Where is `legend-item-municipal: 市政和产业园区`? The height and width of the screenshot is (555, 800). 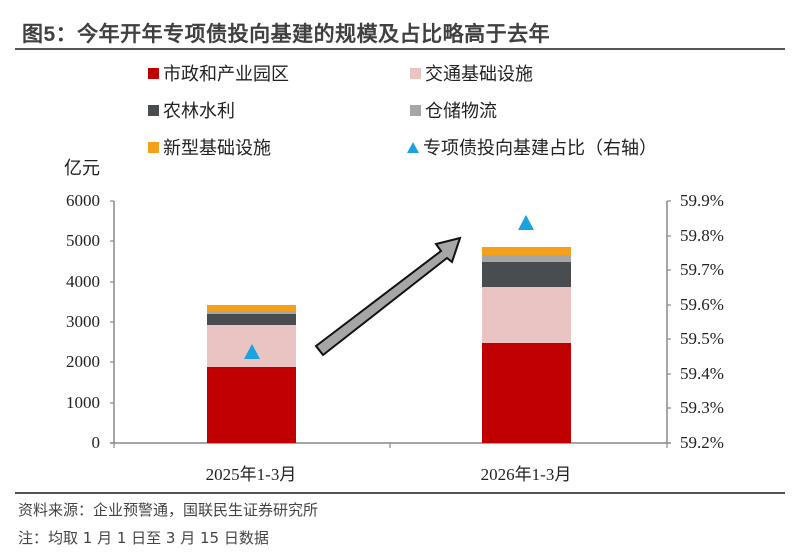 legend-item-municipal: 市政和产业园区 is located at coordinates (218, 73).